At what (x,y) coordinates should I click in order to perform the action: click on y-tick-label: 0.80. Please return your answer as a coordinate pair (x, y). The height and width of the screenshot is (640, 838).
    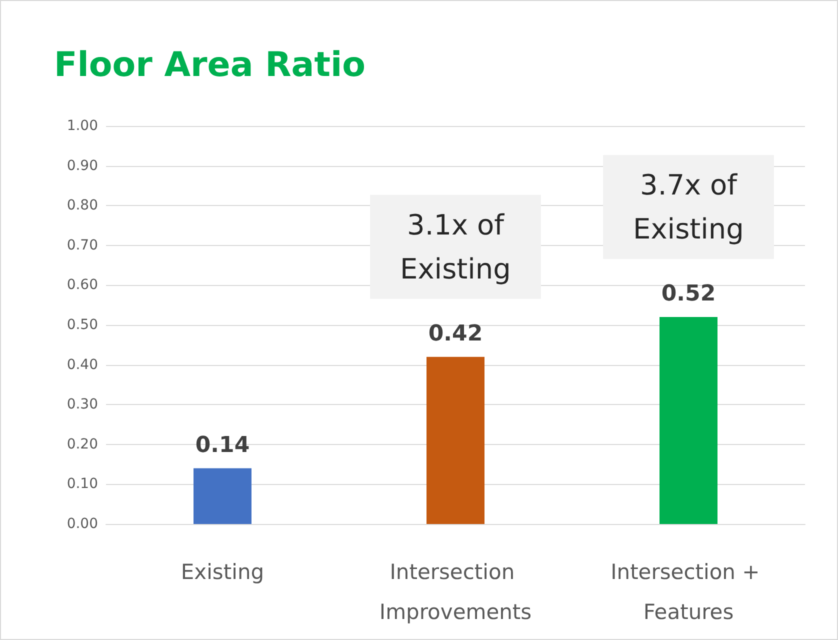
    Looking at the image, I should click on (82, 206).